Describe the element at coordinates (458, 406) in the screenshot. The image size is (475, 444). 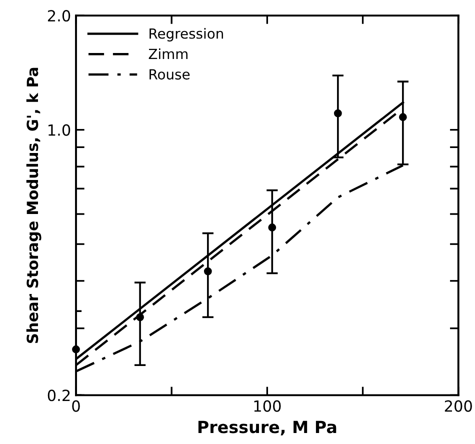
I see `x-tick-label: 200` at that location.